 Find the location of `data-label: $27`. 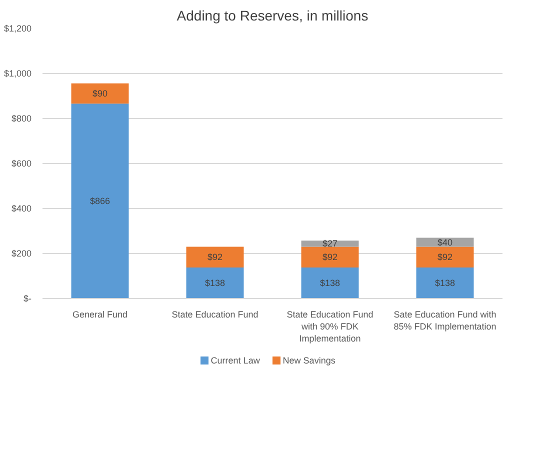

data-label: $27 is located at coordinates (330, 243).